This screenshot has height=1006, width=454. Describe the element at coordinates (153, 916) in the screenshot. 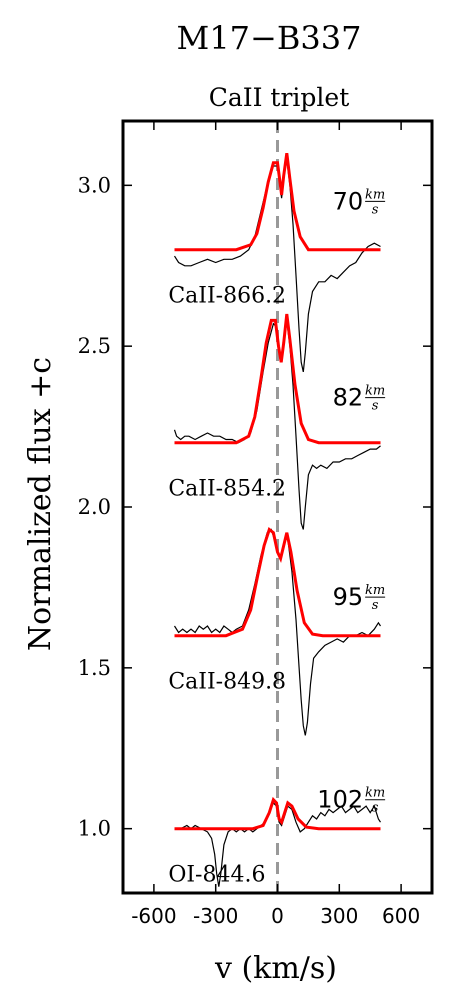

I see `x-tick-label: -600` at that location.